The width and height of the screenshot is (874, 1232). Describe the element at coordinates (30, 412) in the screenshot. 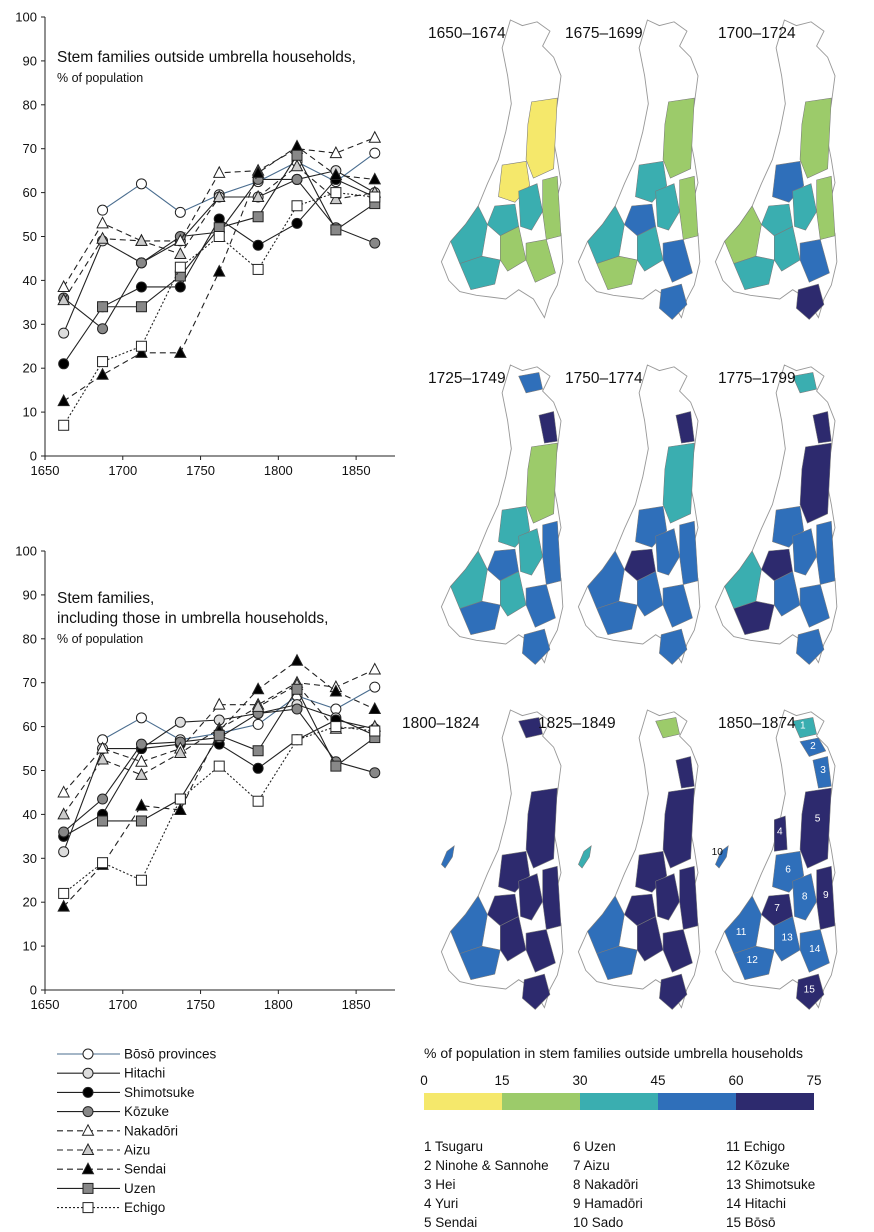

I see `y-tick-label: 10` at that location.